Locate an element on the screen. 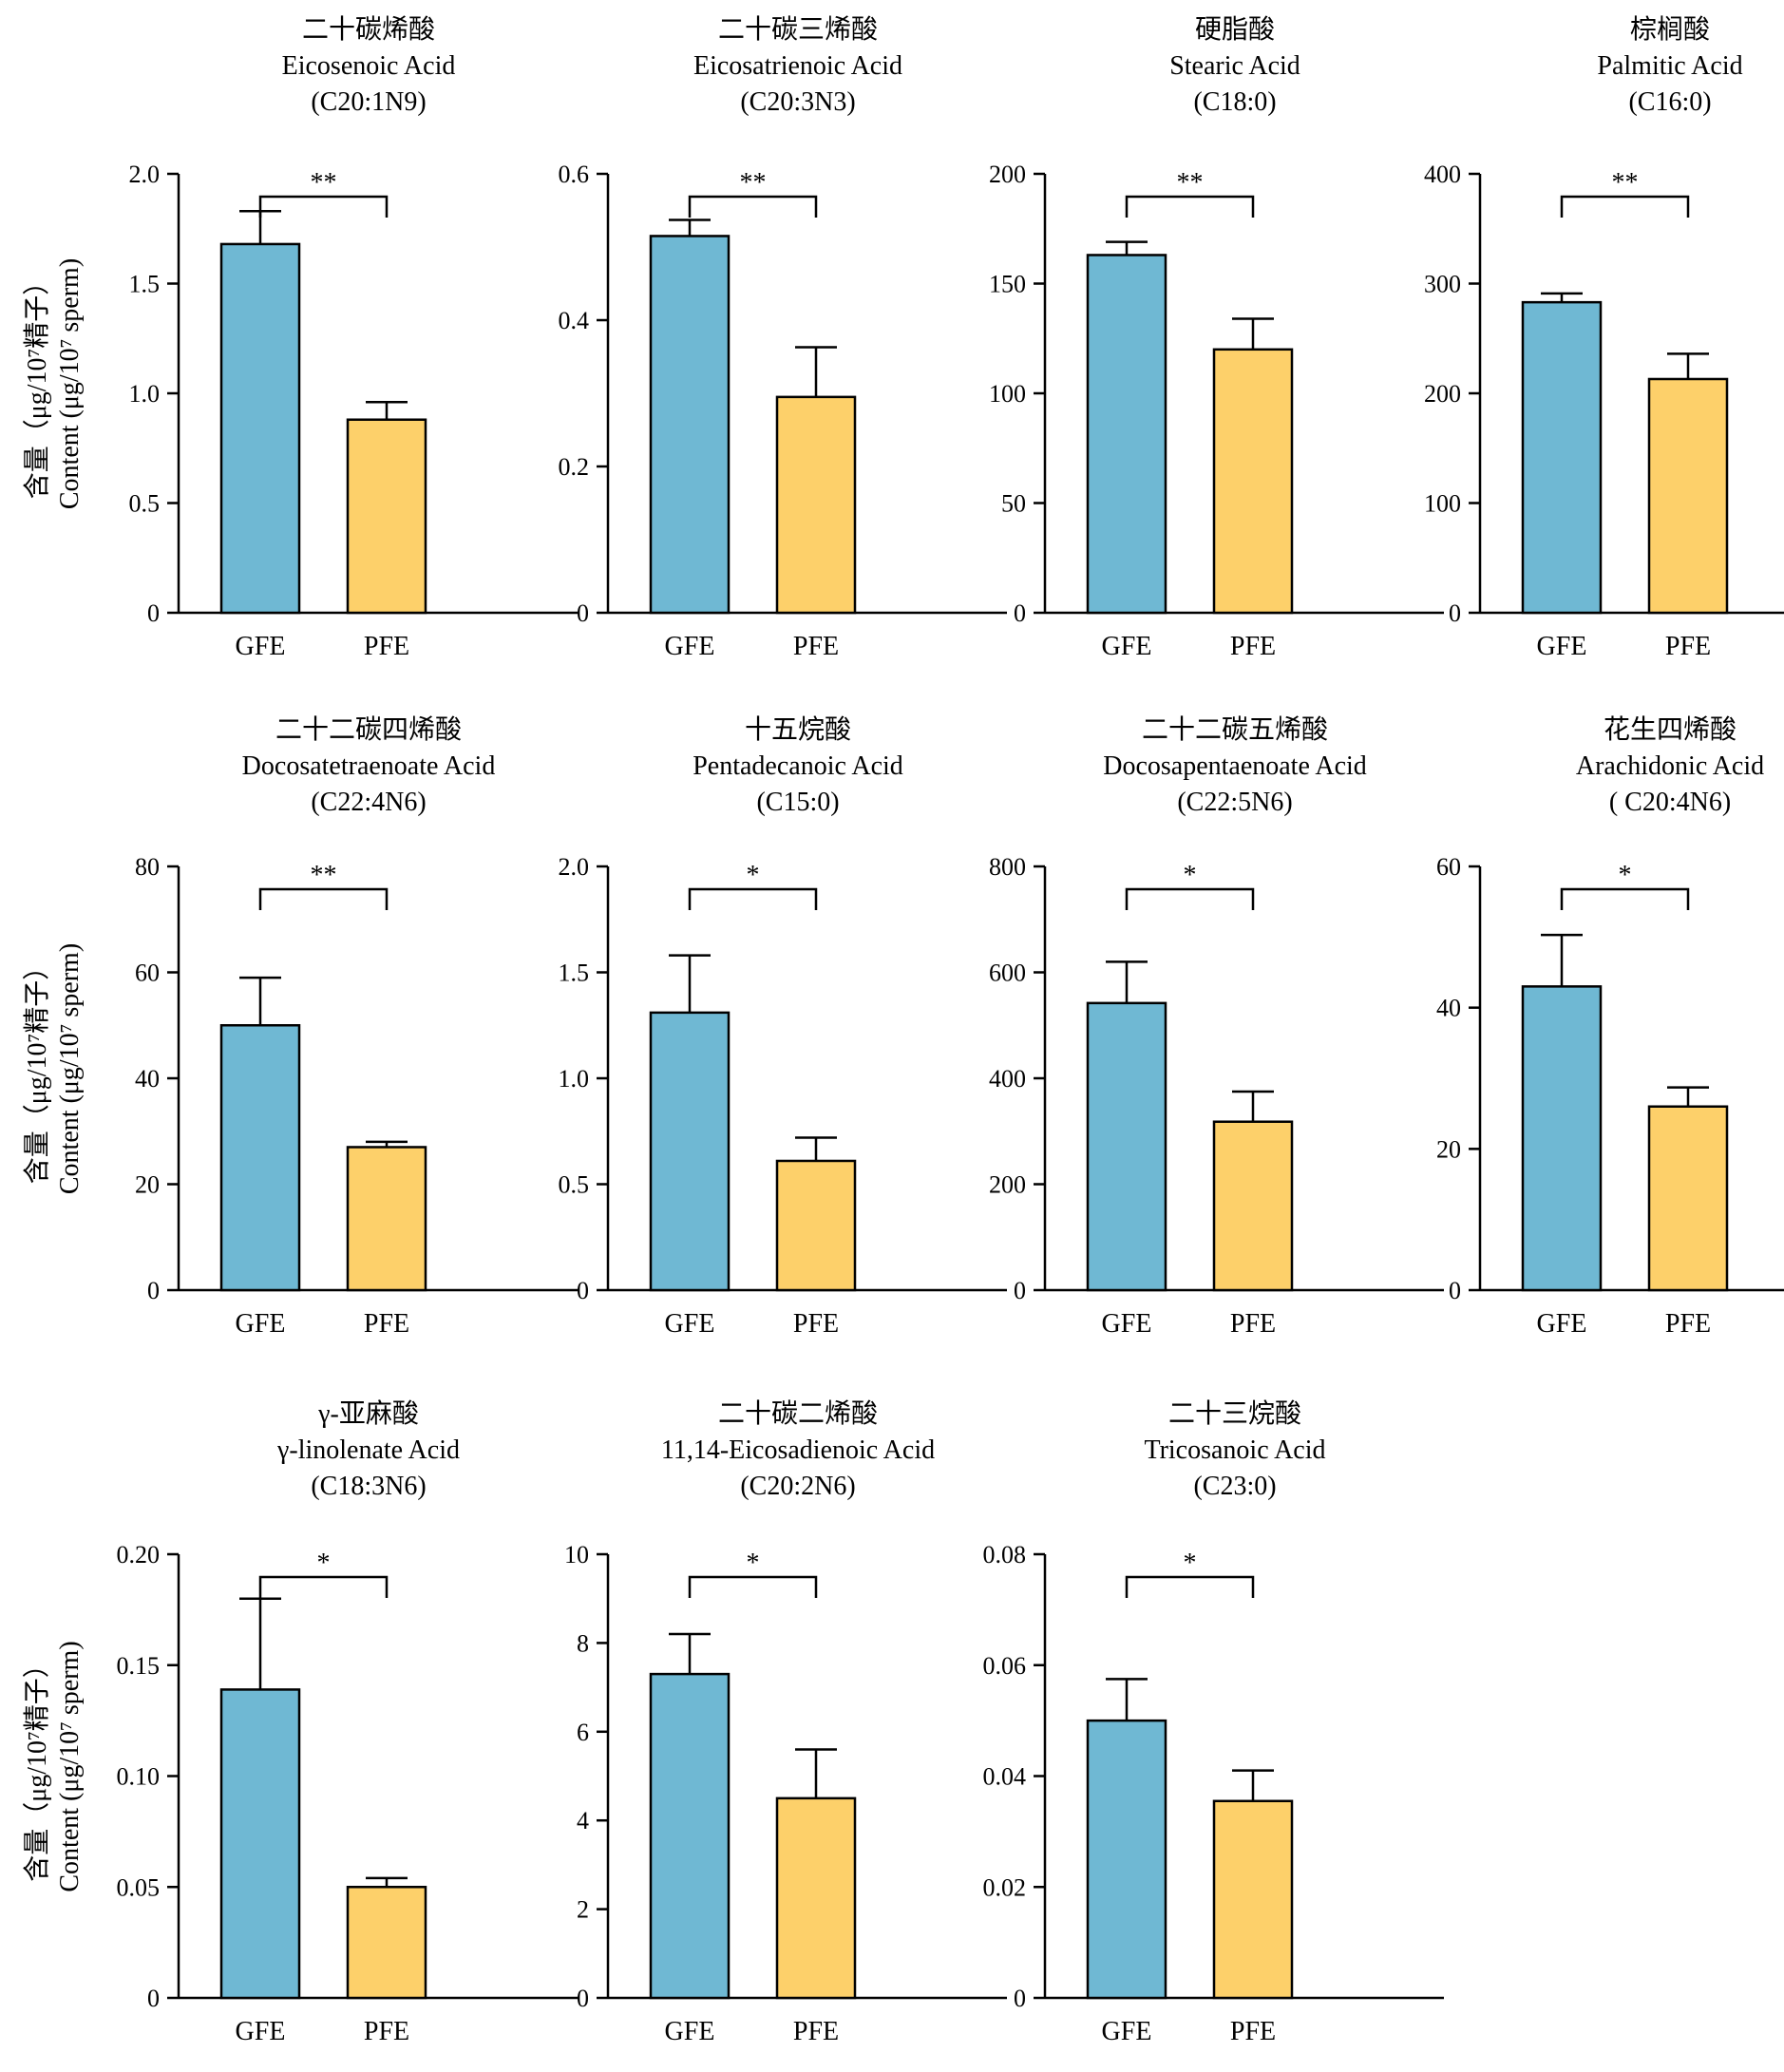 Image resolution: width=1784 pixels, height=2072 pixels. chart-formula: (C20:2N6) is located at coordinates (798, 1486).